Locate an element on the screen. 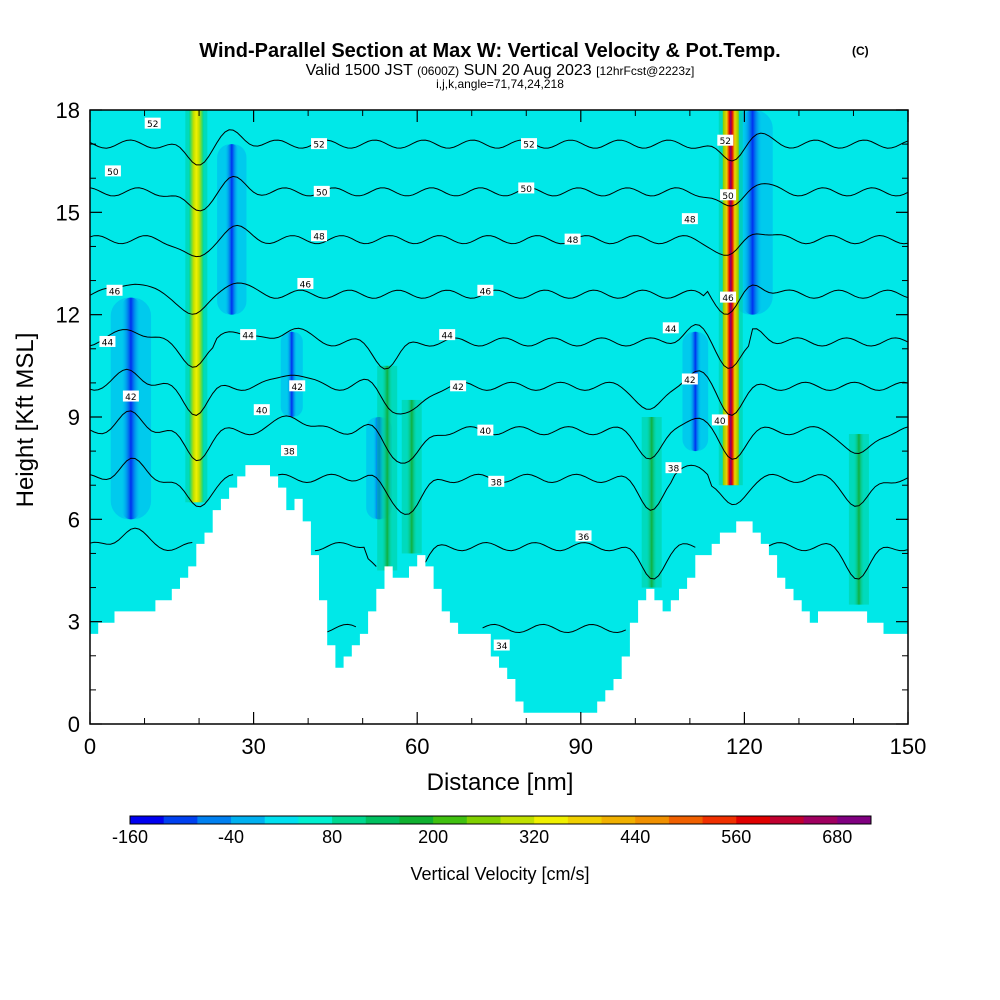  y-tick-label: 18 is located at coordinates (68, 110).